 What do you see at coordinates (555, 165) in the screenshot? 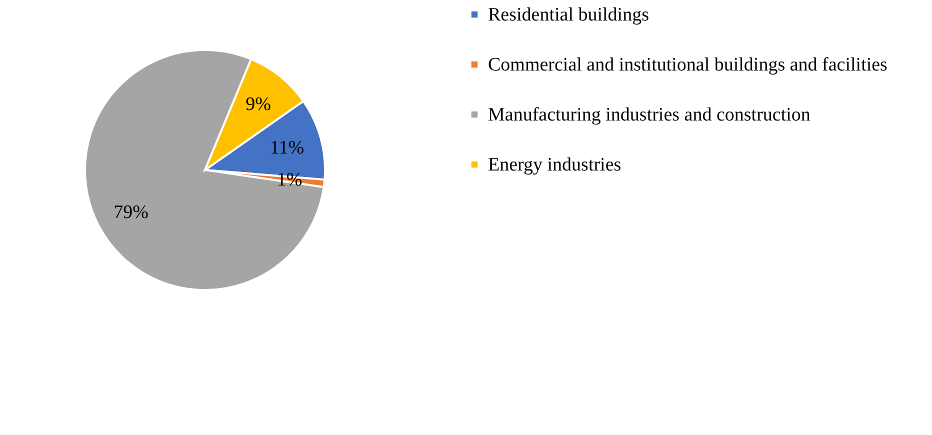
I see `legend-label: Energy industries` at bounding box center [555, 165].